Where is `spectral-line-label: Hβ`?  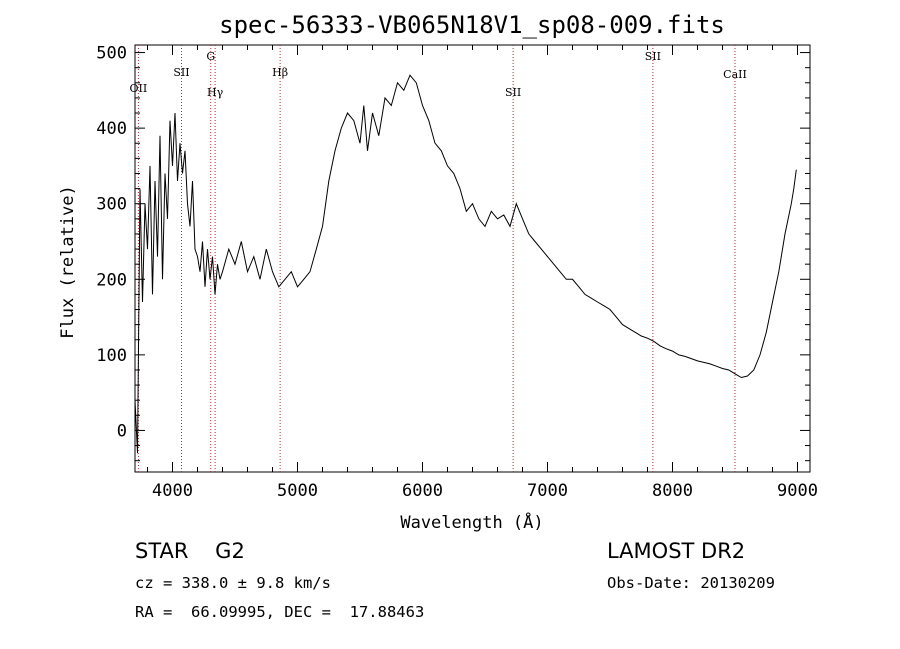
spectral-line-label: Hβ is located at coordinates (280, 72).